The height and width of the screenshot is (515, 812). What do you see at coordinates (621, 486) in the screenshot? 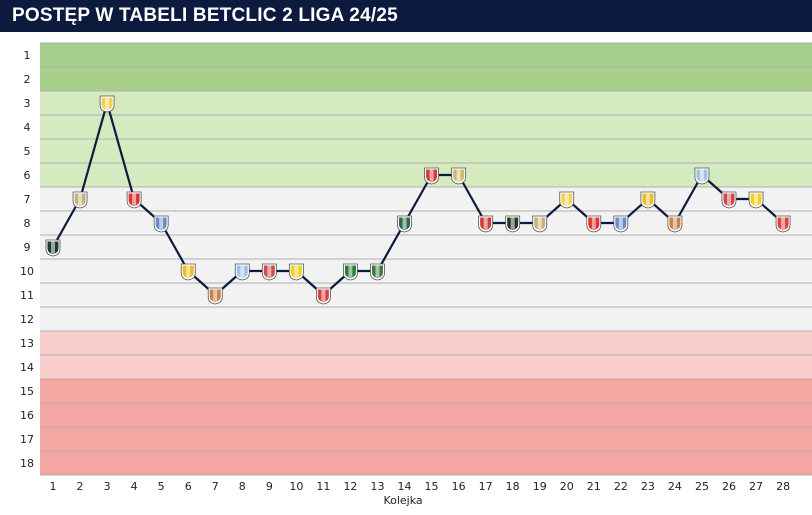
I see `x-tick-label-22: 22` at bounding box center [621, 486].